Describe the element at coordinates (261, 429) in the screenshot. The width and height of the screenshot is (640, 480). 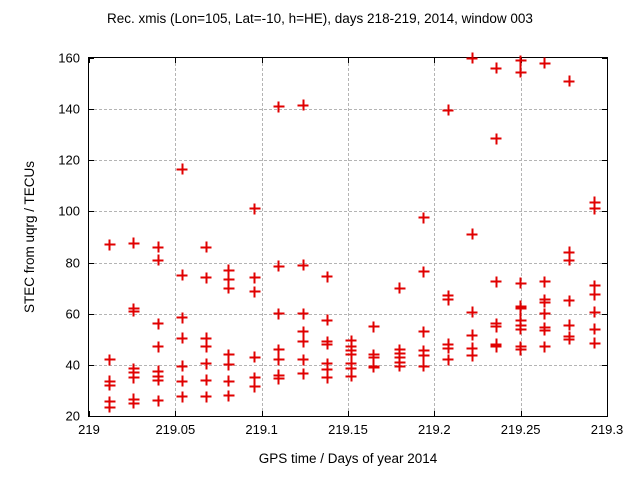
I see `x-tick-label: 219.1` at that location.